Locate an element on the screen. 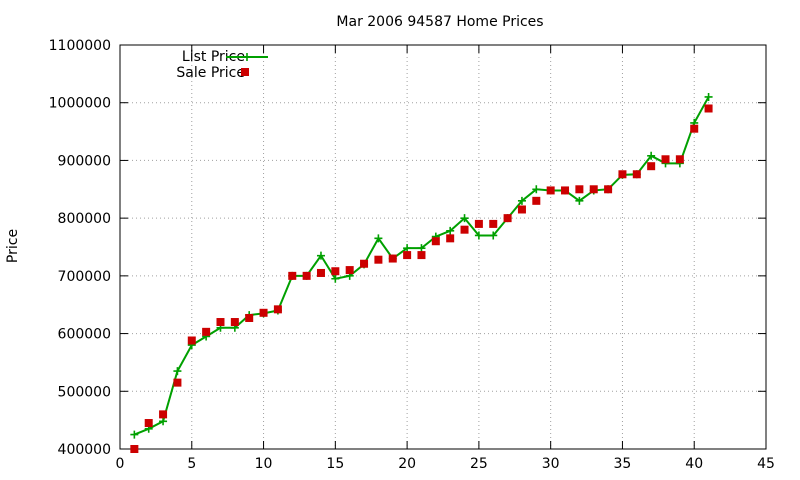 The width and height of the screenshot is (800, 480). y-tick-label: 900000 is located at coordinates (84, 161).